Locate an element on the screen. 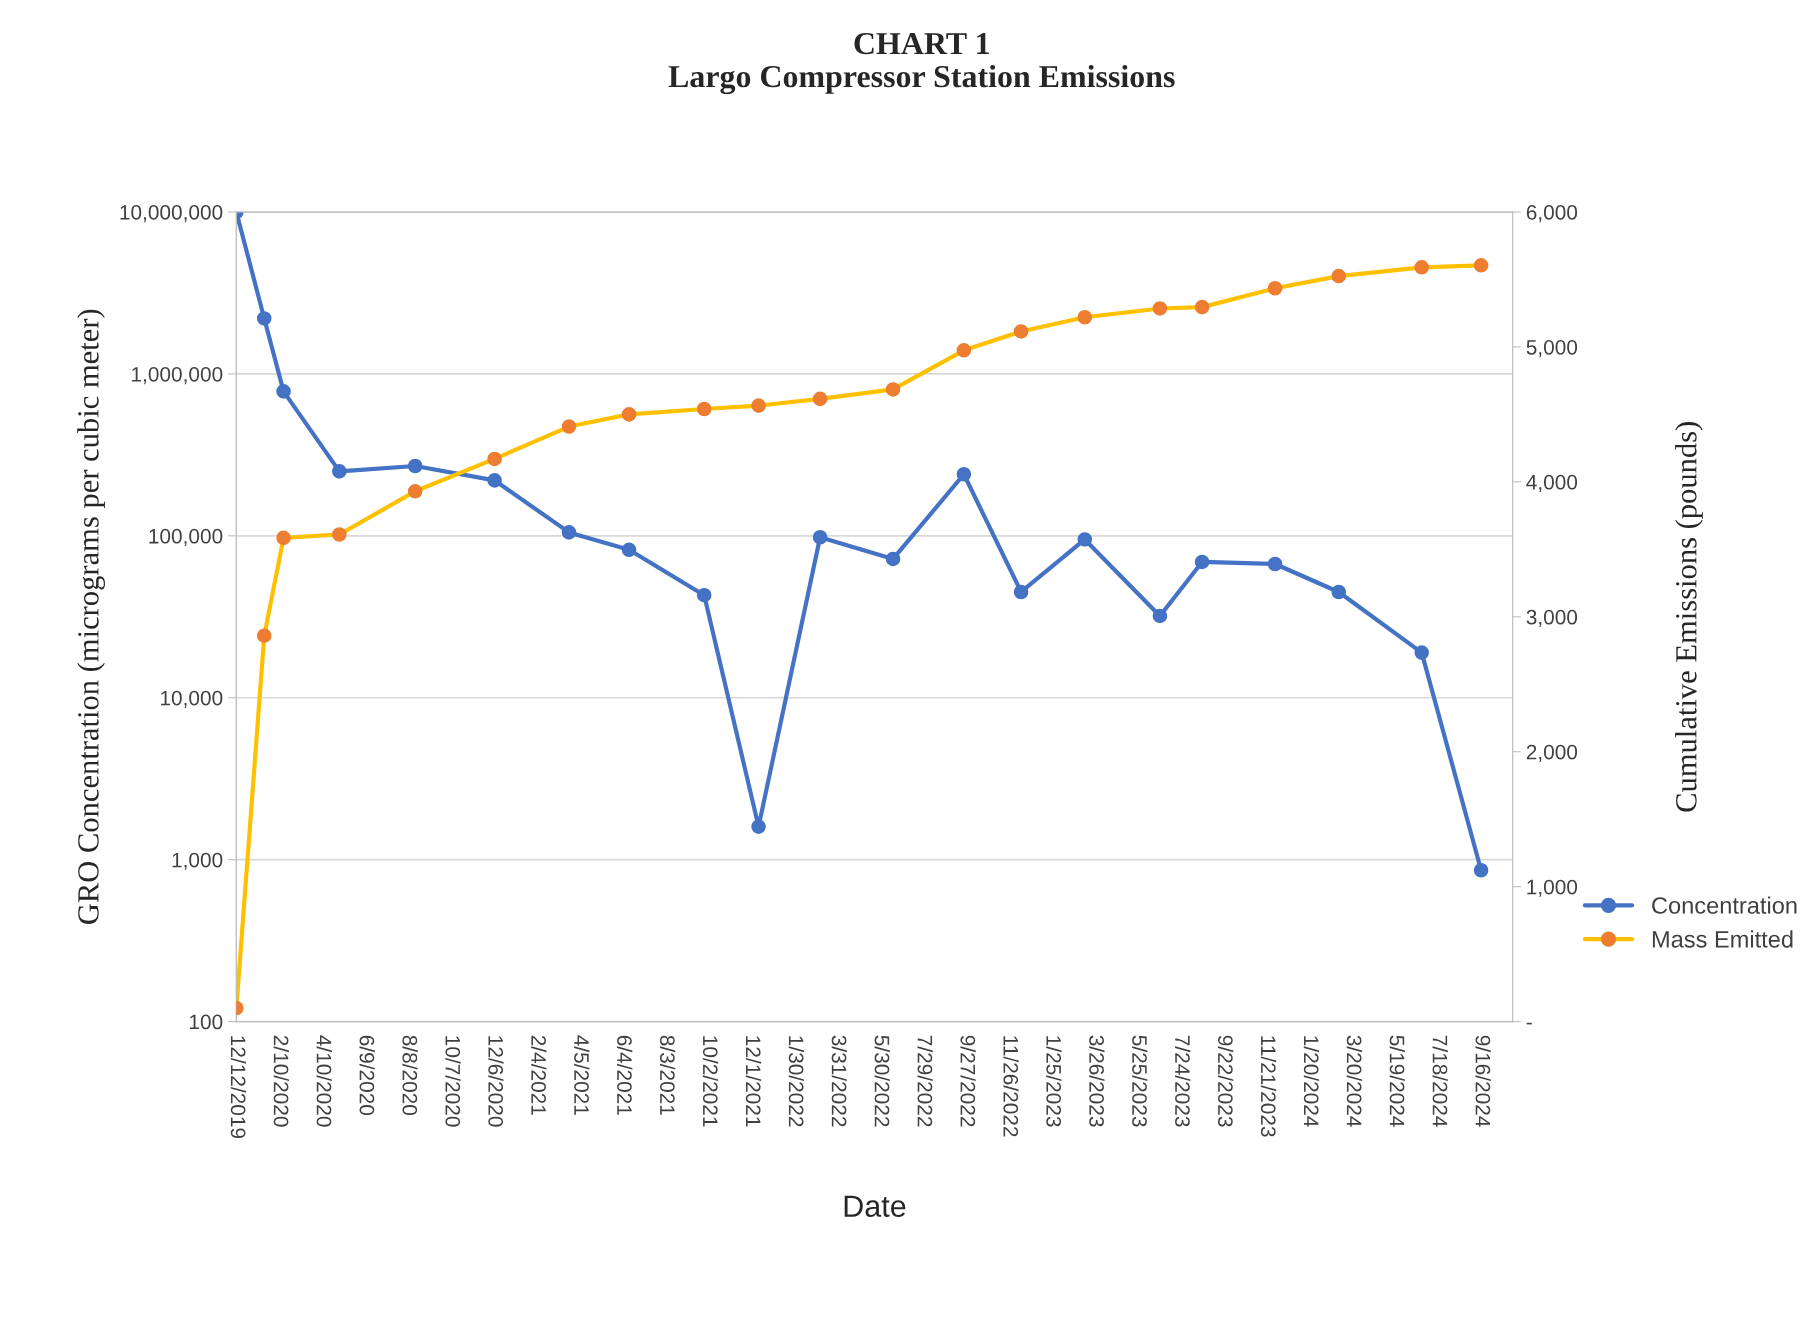 The image size is (1818, 1325). x-tick-label: 6/4/2021 is located at coordinates (625, 1075).